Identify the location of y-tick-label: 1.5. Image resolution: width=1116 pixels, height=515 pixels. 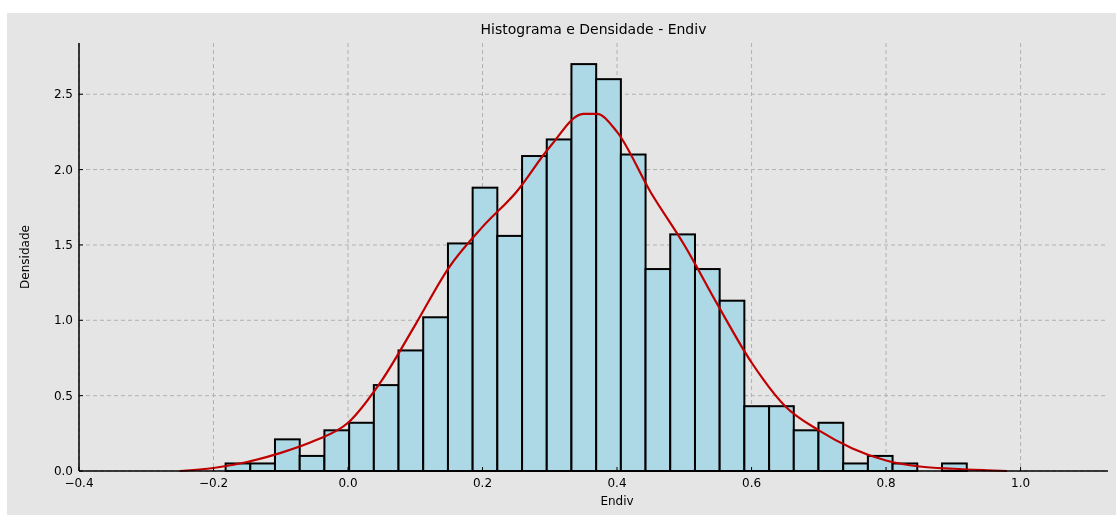
(63, 244).